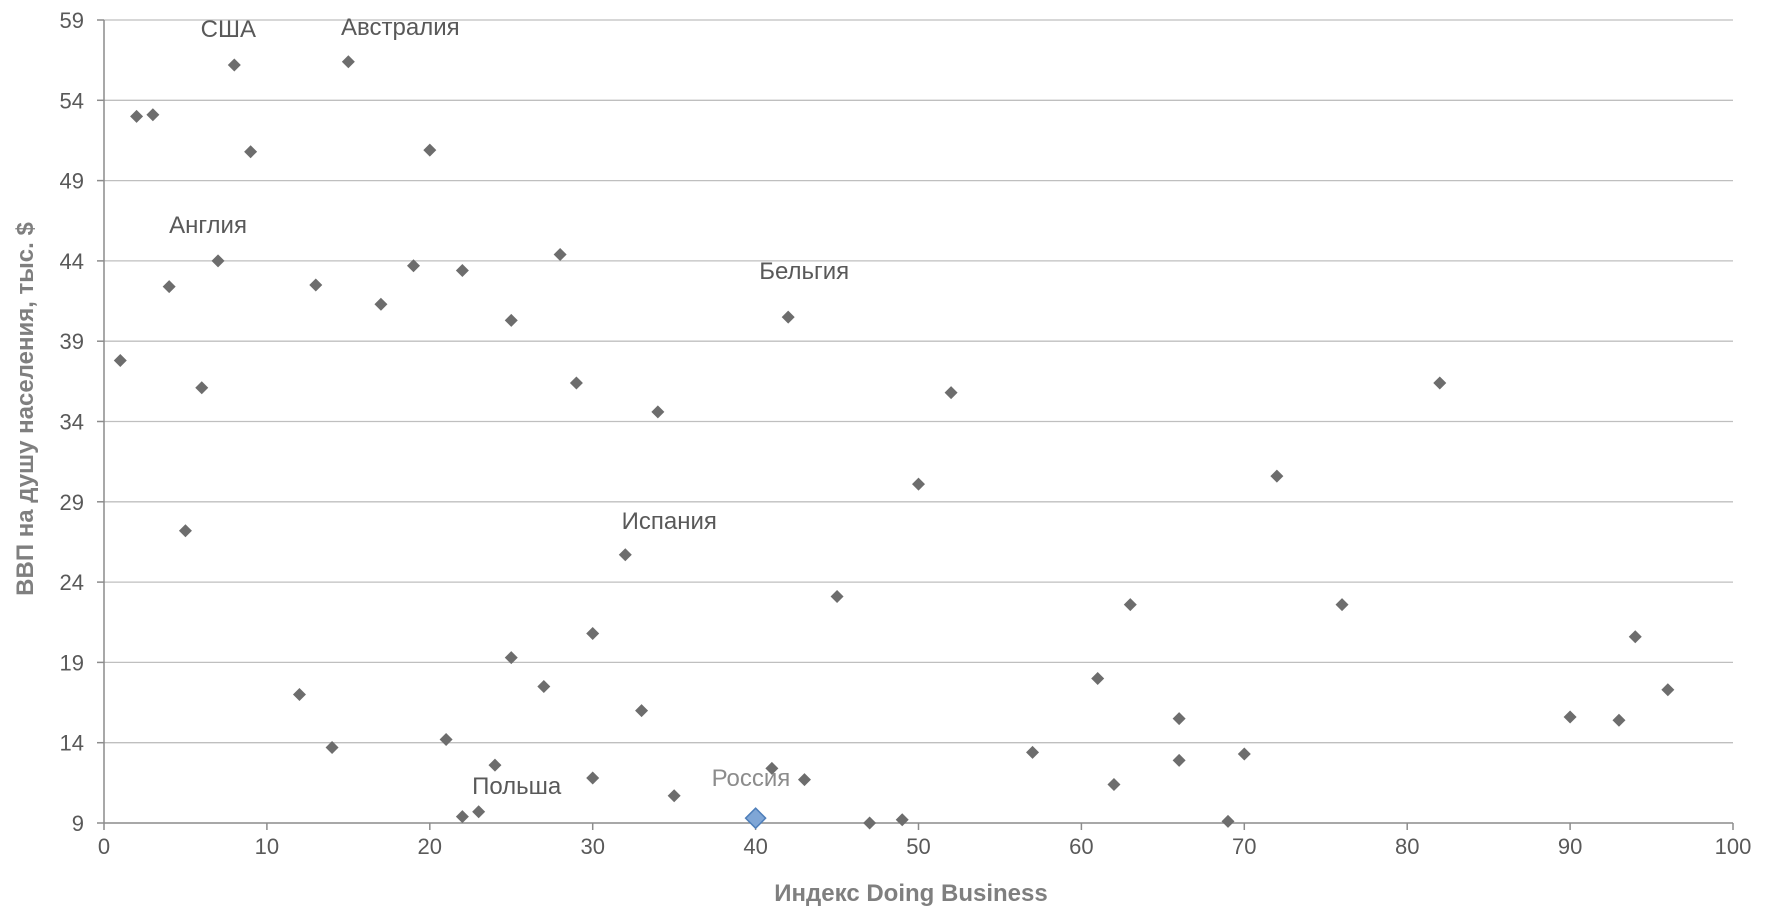 The height and width of the screenshot is (911, 1767). I want to click on y-tick-label: 39, so click(72, 341).